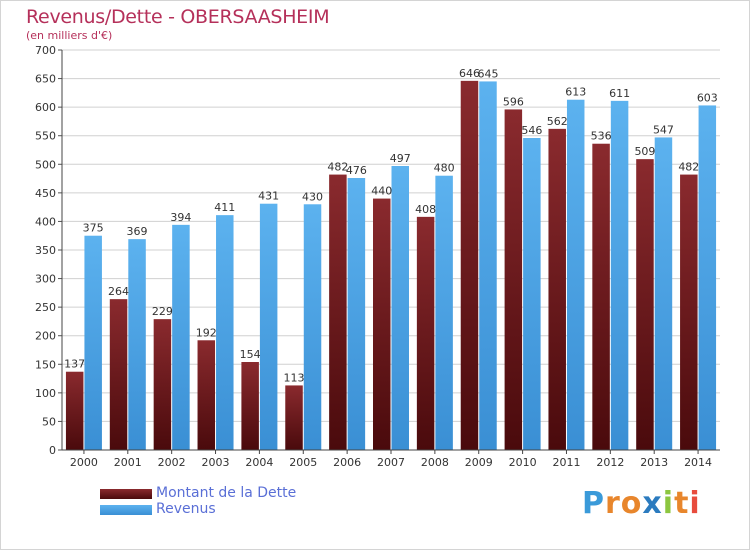 The width and height of the screenshot is (750, 550). I want to click on y-tick-label: 150, so click(45, 364).